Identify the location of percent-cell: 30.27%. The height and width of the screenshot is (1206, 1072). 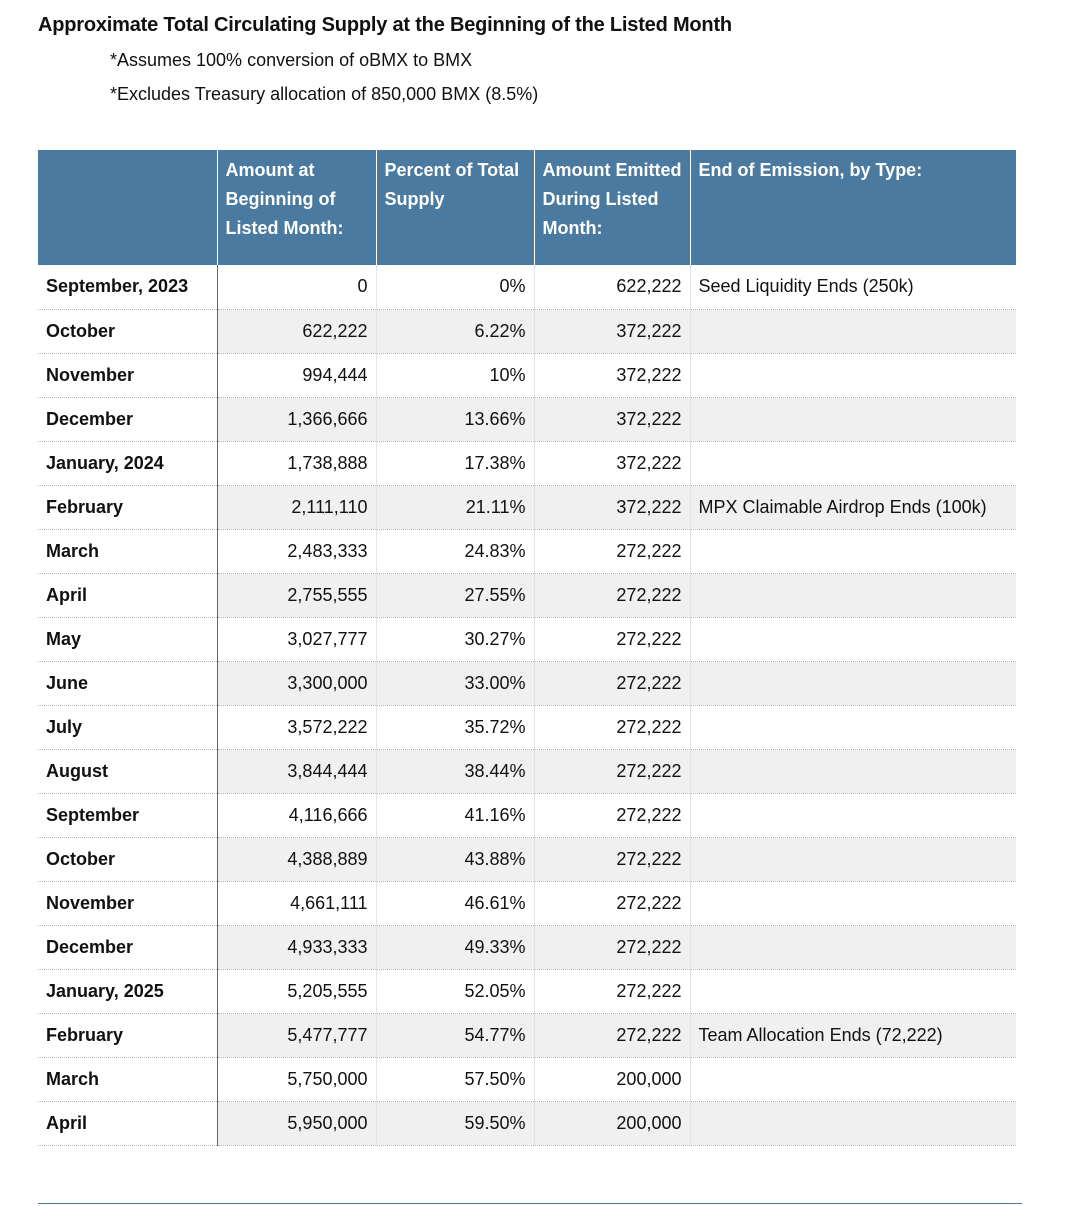
(455, 639).